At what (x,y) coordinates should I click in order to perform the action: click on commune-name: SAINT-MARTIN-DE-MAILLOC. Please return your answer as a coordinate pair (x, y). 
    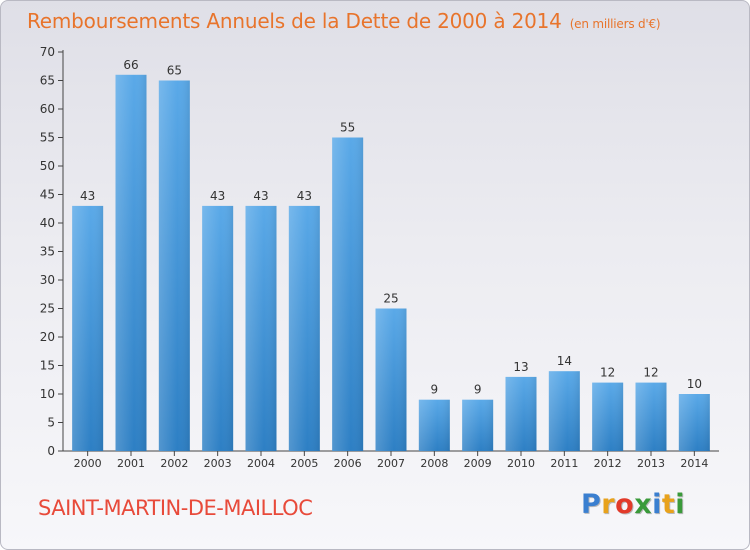
    Looking at the image, I should click on (175, 508).